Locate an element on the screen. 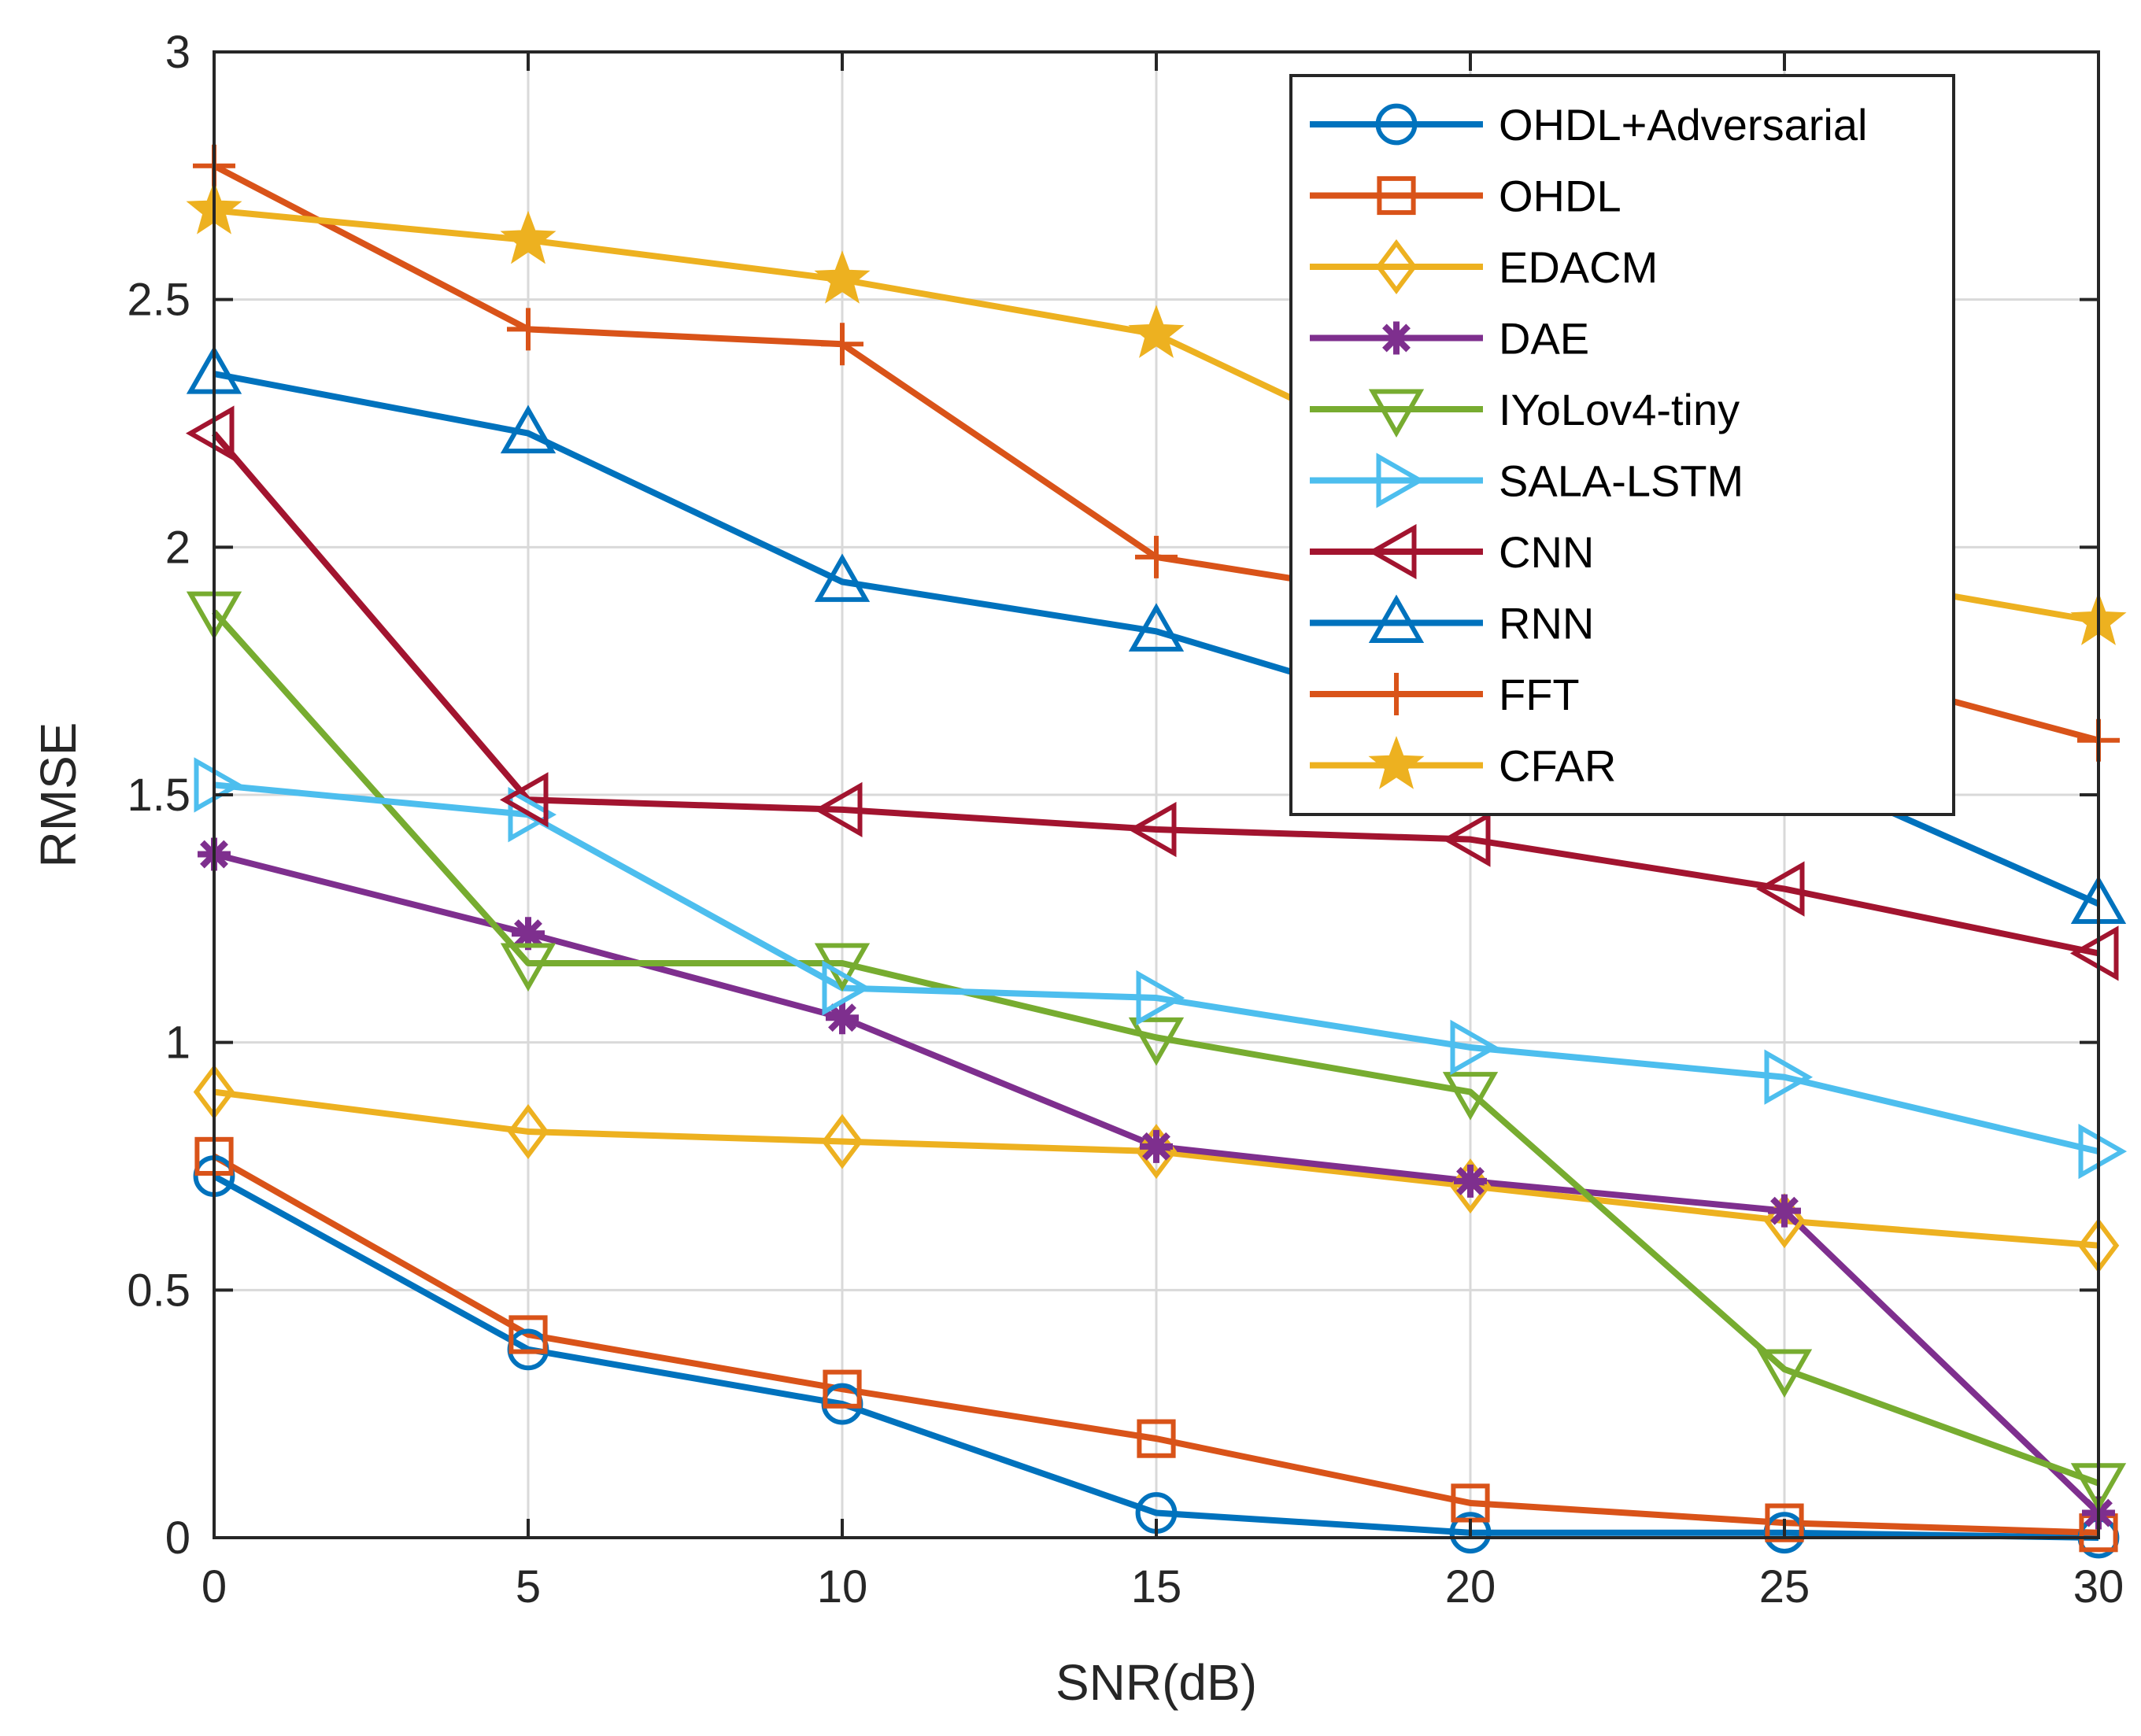 This screenshot has width=2141, height=1736. legend-label-fft: FFT is located at coordinates (1539, 694).